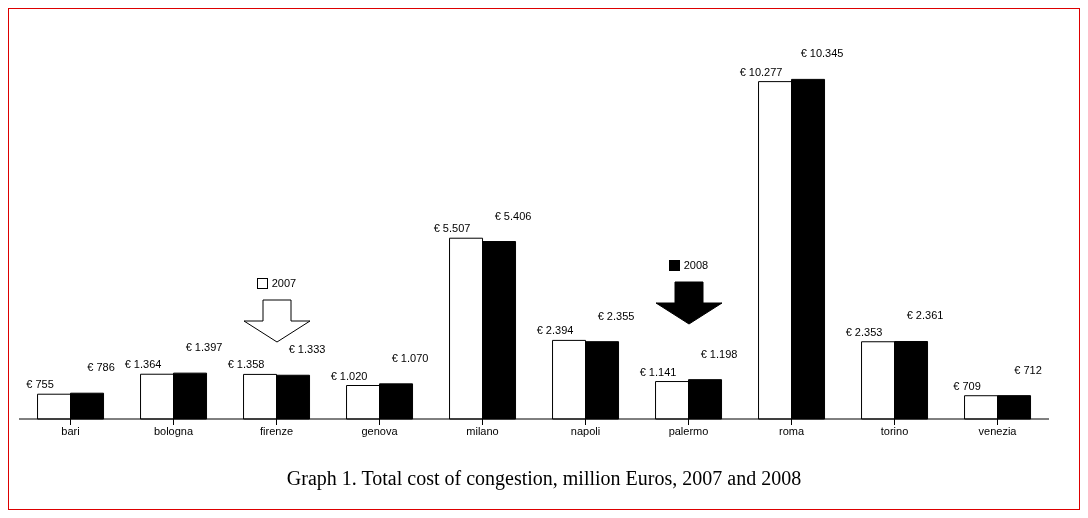 The width and height of the screenshot is (1088, 518). What do you see at coordinates (555, 330) in the screenshot?
I see `data-label: € 2.394` at bounding box center [555, 330].